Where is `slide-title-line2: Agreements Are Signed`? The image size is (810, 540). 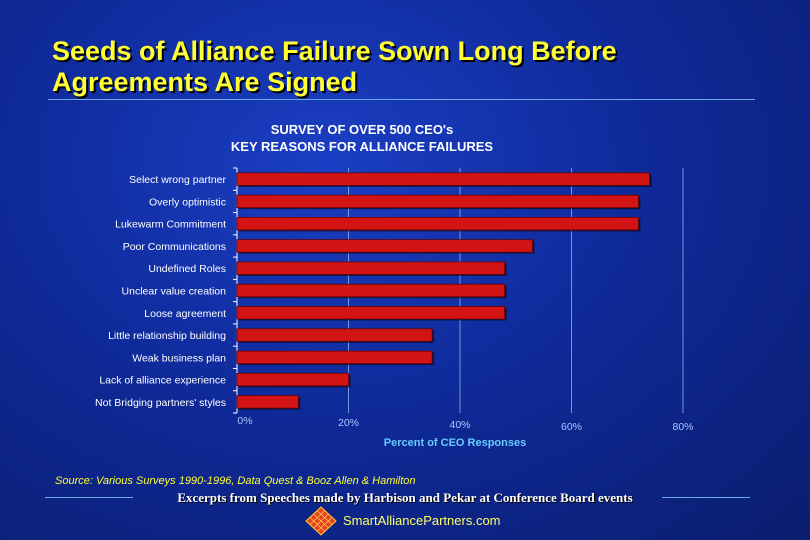 slide-title-line2: Agreements Are Signed is located at coordinates (205, 82).